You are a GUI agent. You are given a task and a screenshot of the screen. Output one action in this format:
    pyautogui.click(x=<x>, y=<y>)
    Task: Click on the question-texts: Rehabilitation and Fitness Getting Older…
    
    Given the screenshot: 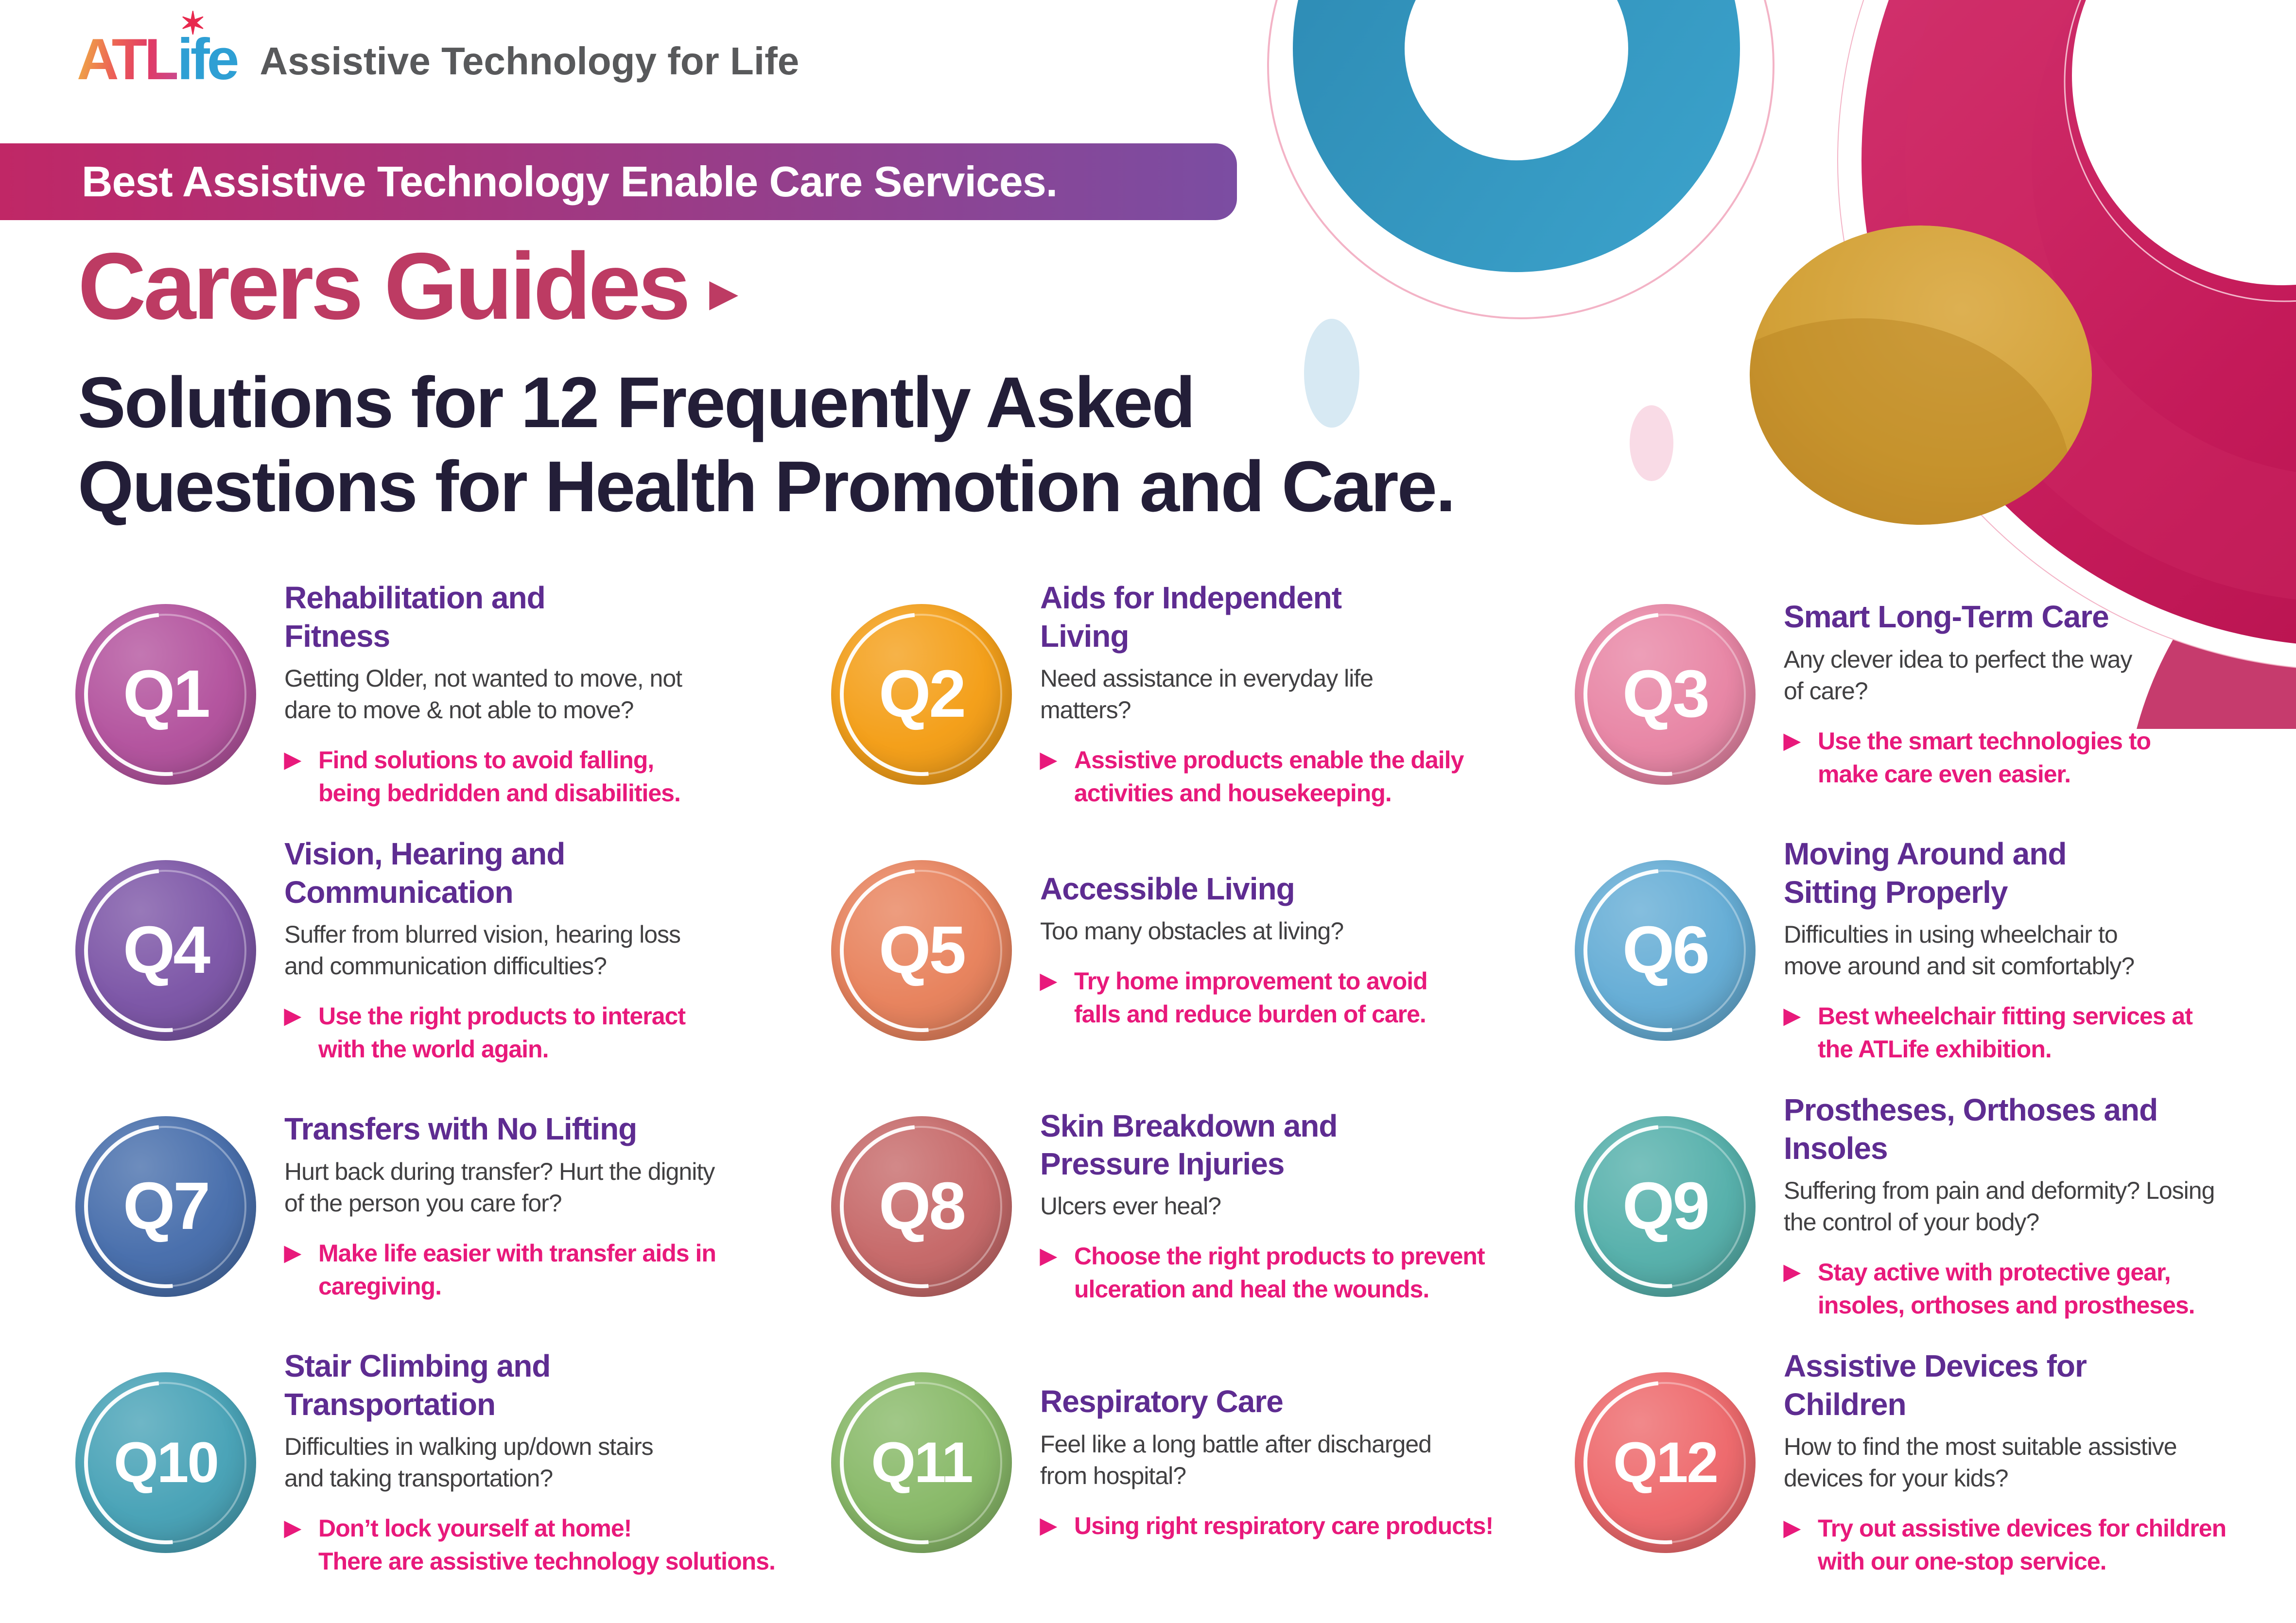 What is the action you would take?
    pyautogui.click(x=557, y=694)
    